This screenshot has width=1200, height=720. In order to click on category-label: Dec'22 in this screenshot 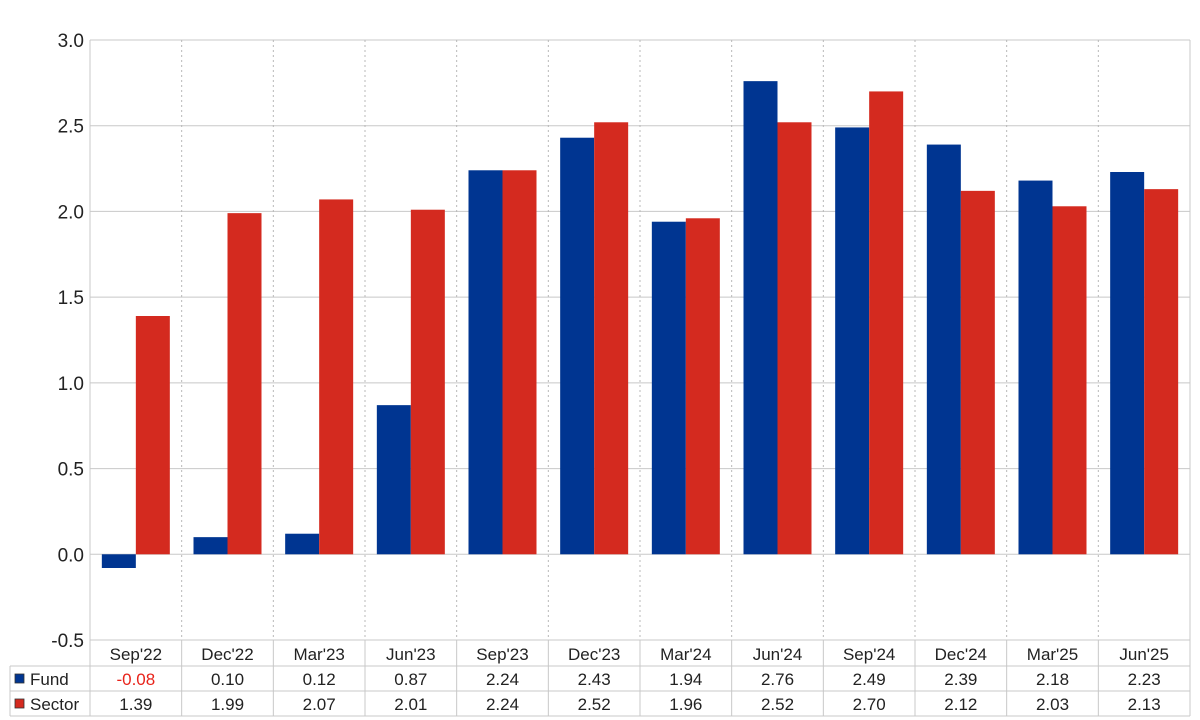, I will do `click(227, 654)`.